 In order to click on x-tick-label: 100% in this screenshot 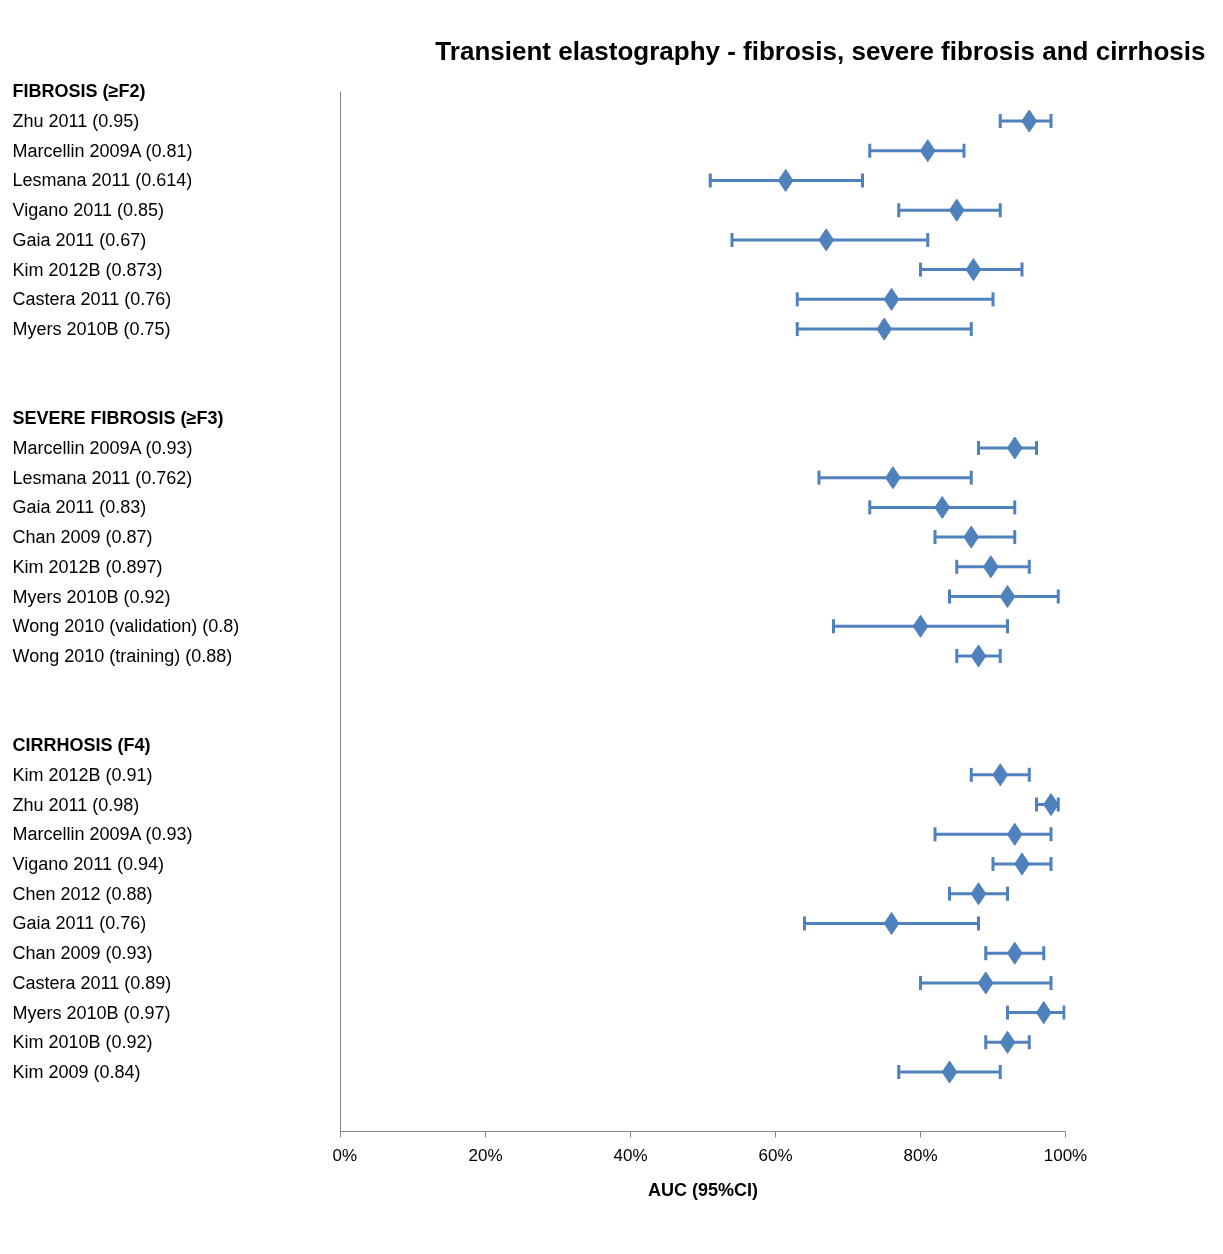, I will do `click(1065, 1155)`.